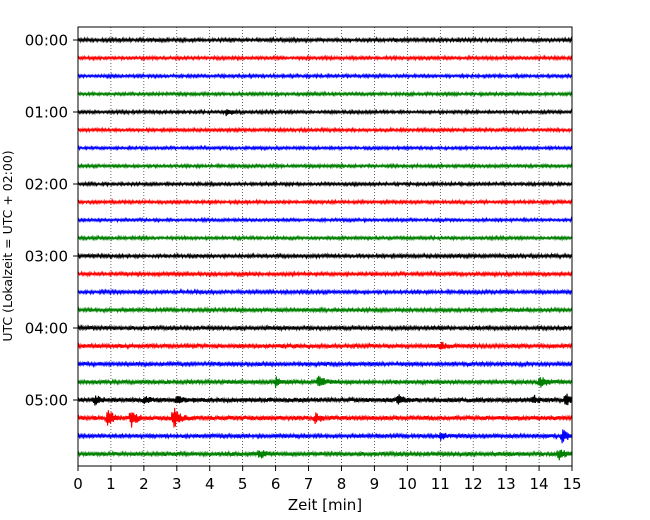 The image size is (650, 520). What do you see at coordinates (571, 484) in the screenshot?
I see `x-tick-label: 15` at bounding box center [571, 484].